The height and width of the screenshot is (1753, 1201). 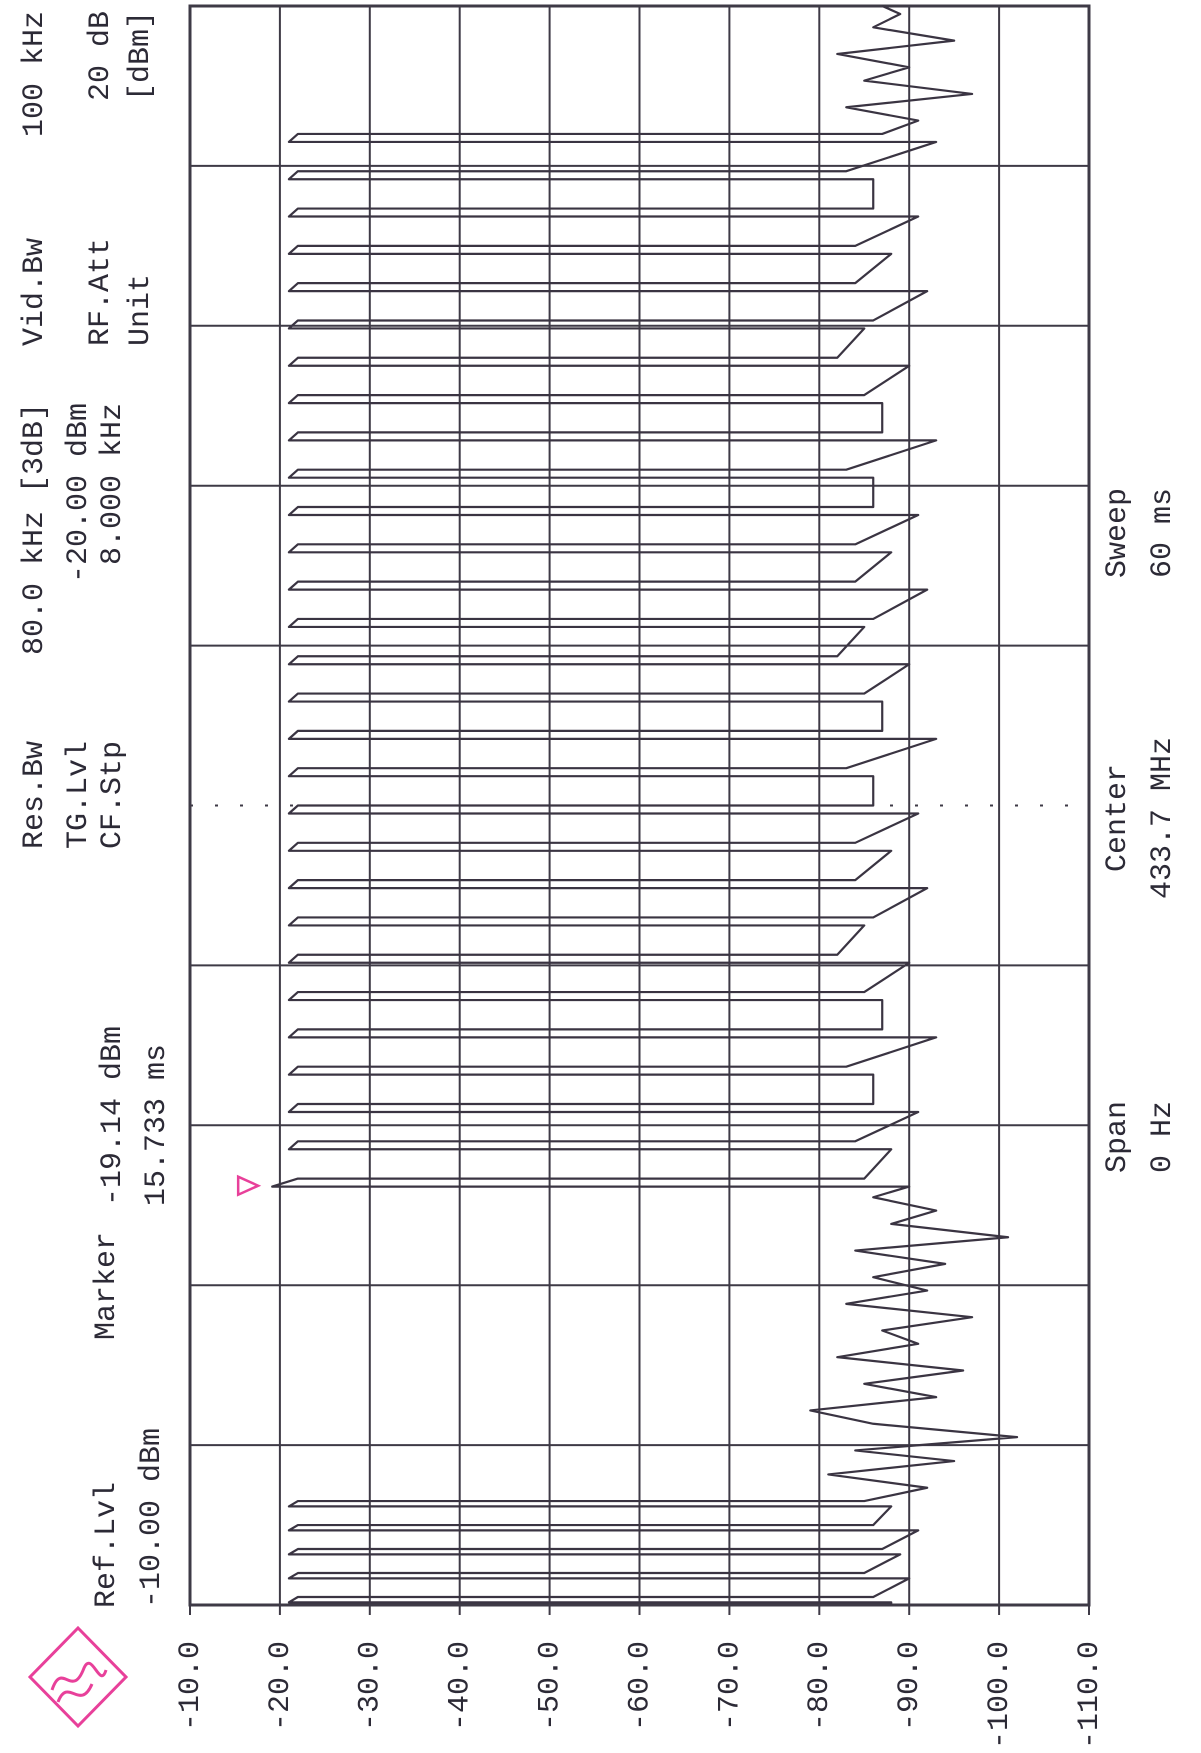 I want to click on y-tick-label: -60.0, so click(x=640, y=1686).